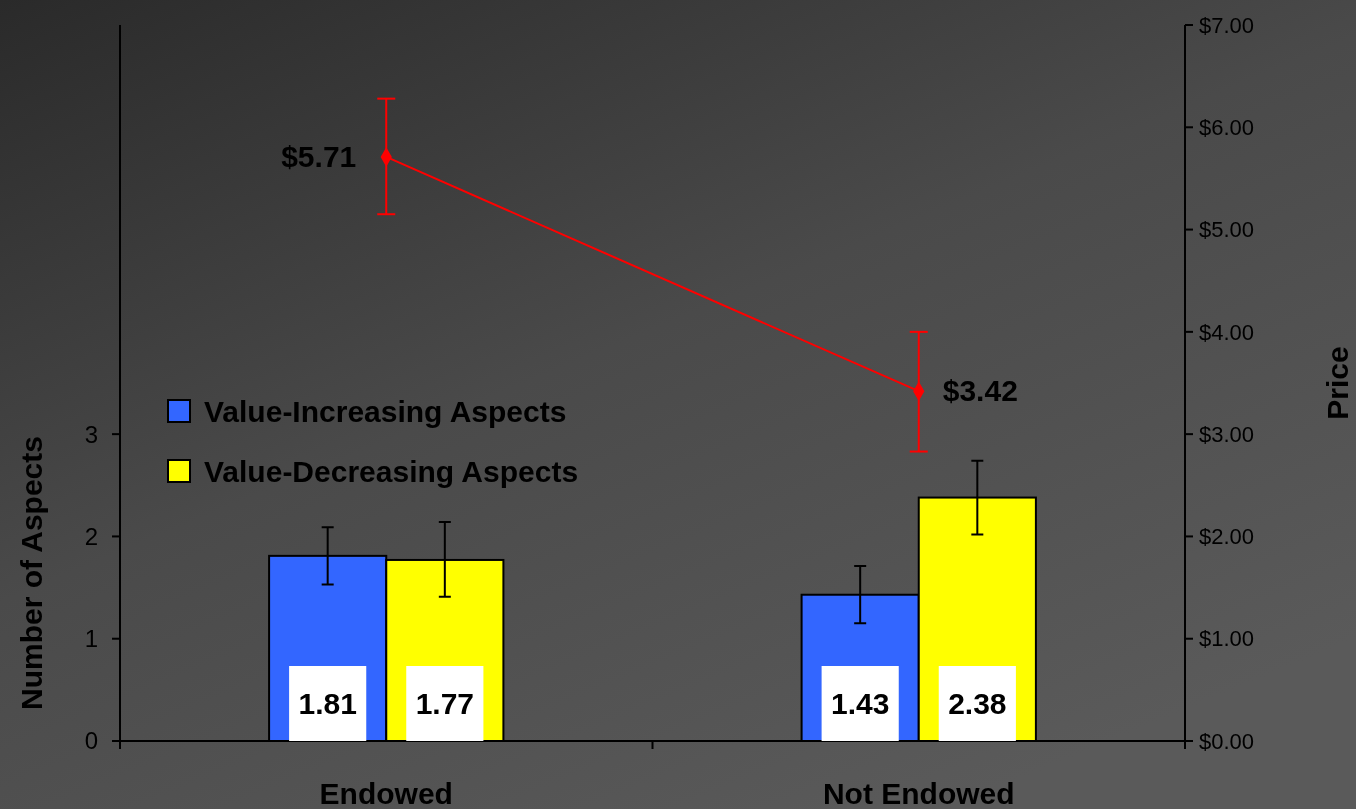 The width and height of the screenshot is (1356, 809). What do you see at coordinates (319, 156) in the screenshot?
I see `data-label: $5.71` at bounding box center [319, 156].